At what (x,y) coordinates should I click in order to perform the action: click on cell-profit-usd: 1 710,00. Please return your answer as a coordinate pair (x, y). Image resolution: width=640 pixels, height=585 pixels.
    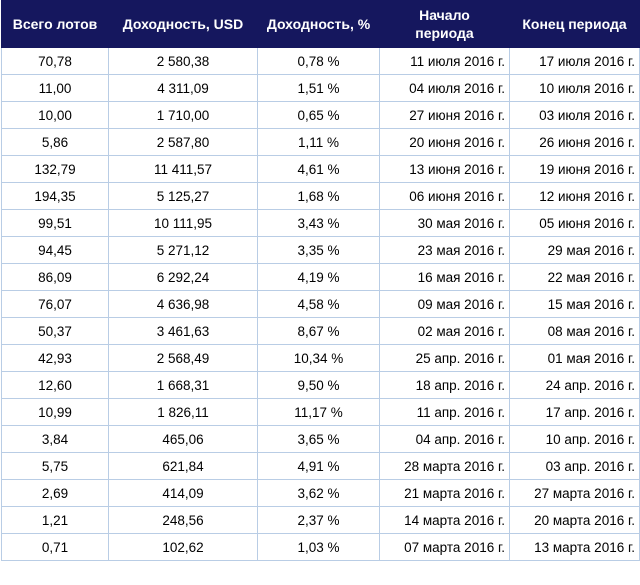
    Looking at the image, I should click on (183, 115).